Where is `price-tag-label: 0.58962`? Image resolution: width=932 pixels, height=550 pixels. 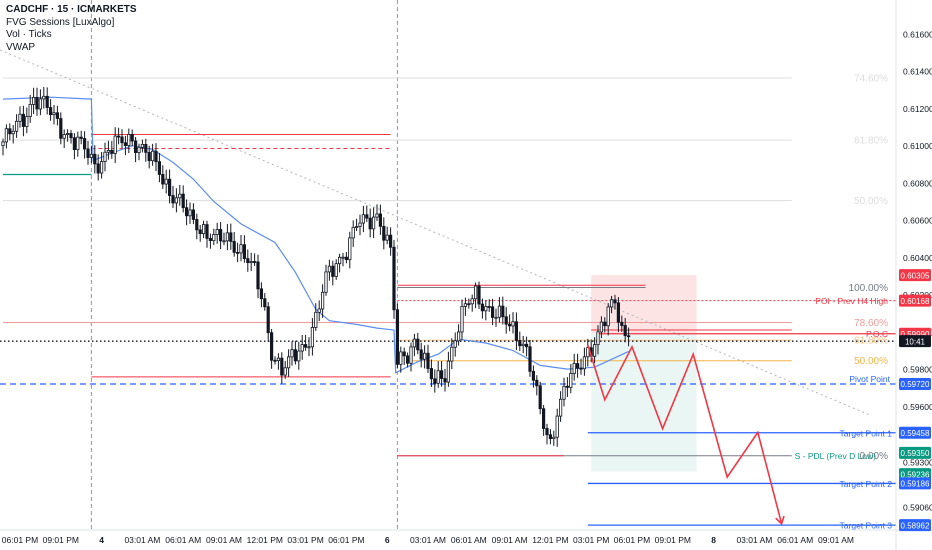 price-tag-label: 0.58962 is located at coordinates (915, 525).